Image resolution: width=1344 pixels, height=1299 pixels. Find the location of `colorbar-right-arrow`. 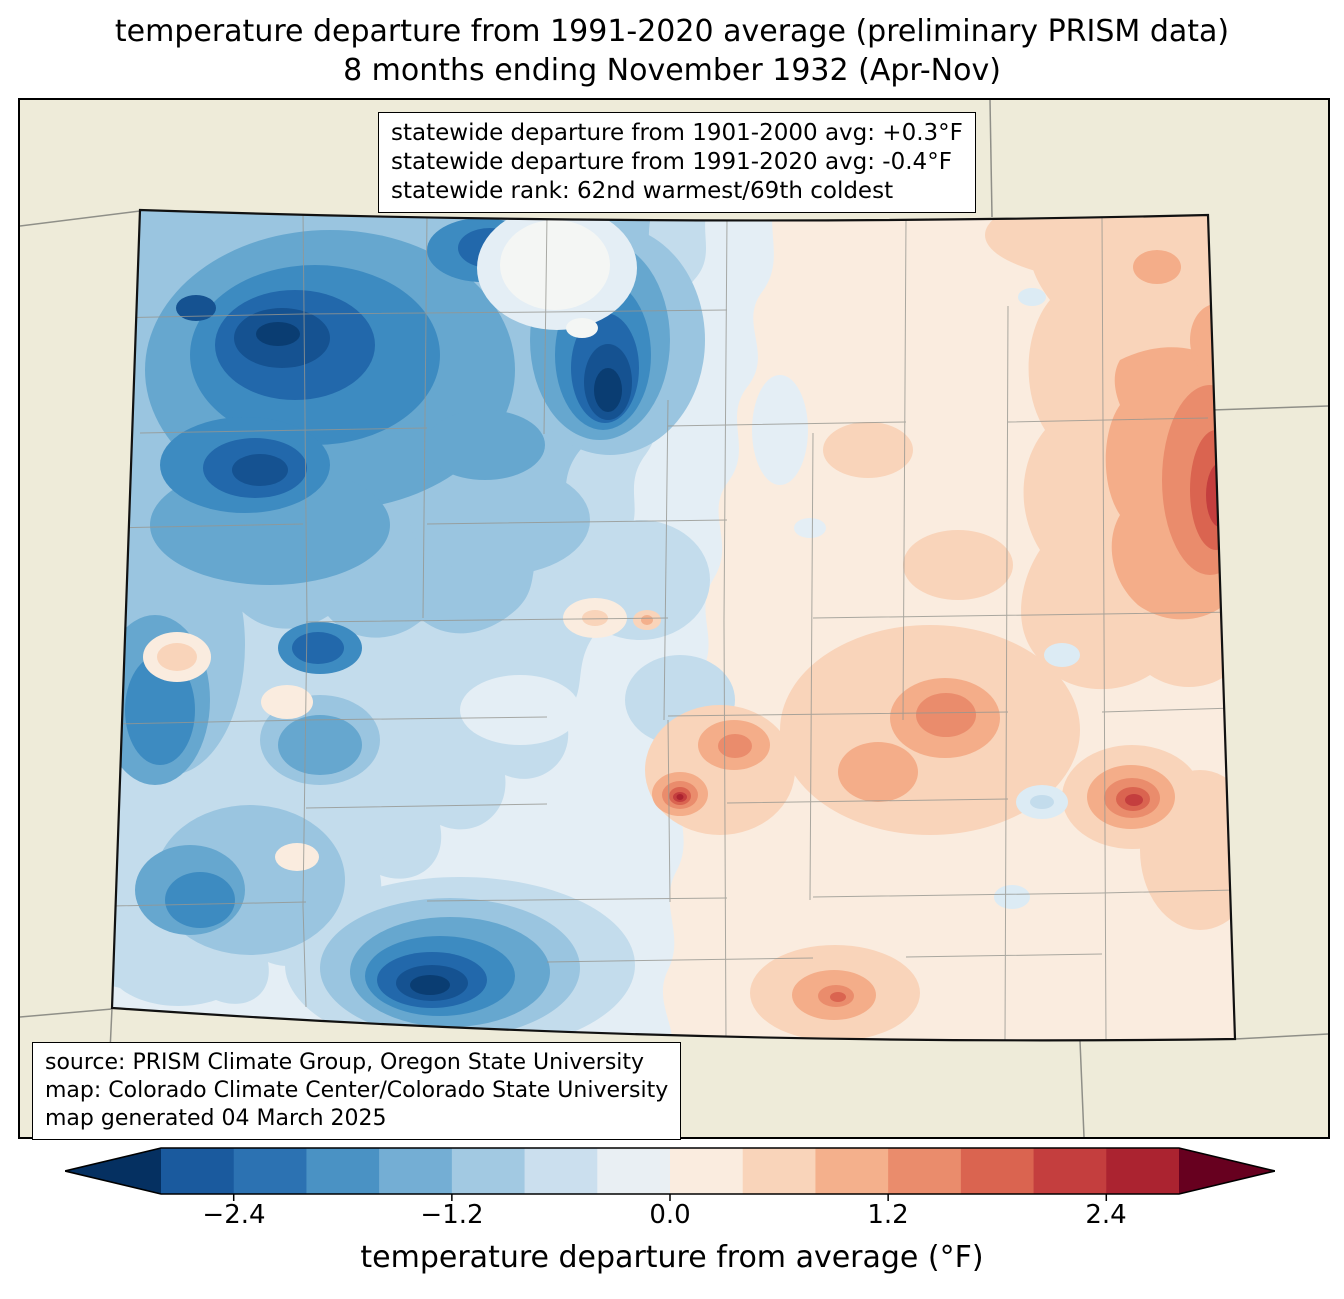

colorbar-right-arrow is located at coordinates (1227, 1171).